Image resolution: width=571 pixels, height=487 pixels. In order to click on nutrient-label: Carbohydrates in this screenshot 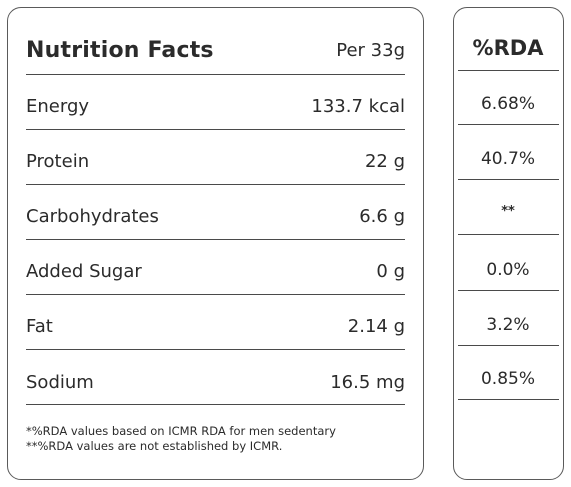, I will do `click(92, 216)`.